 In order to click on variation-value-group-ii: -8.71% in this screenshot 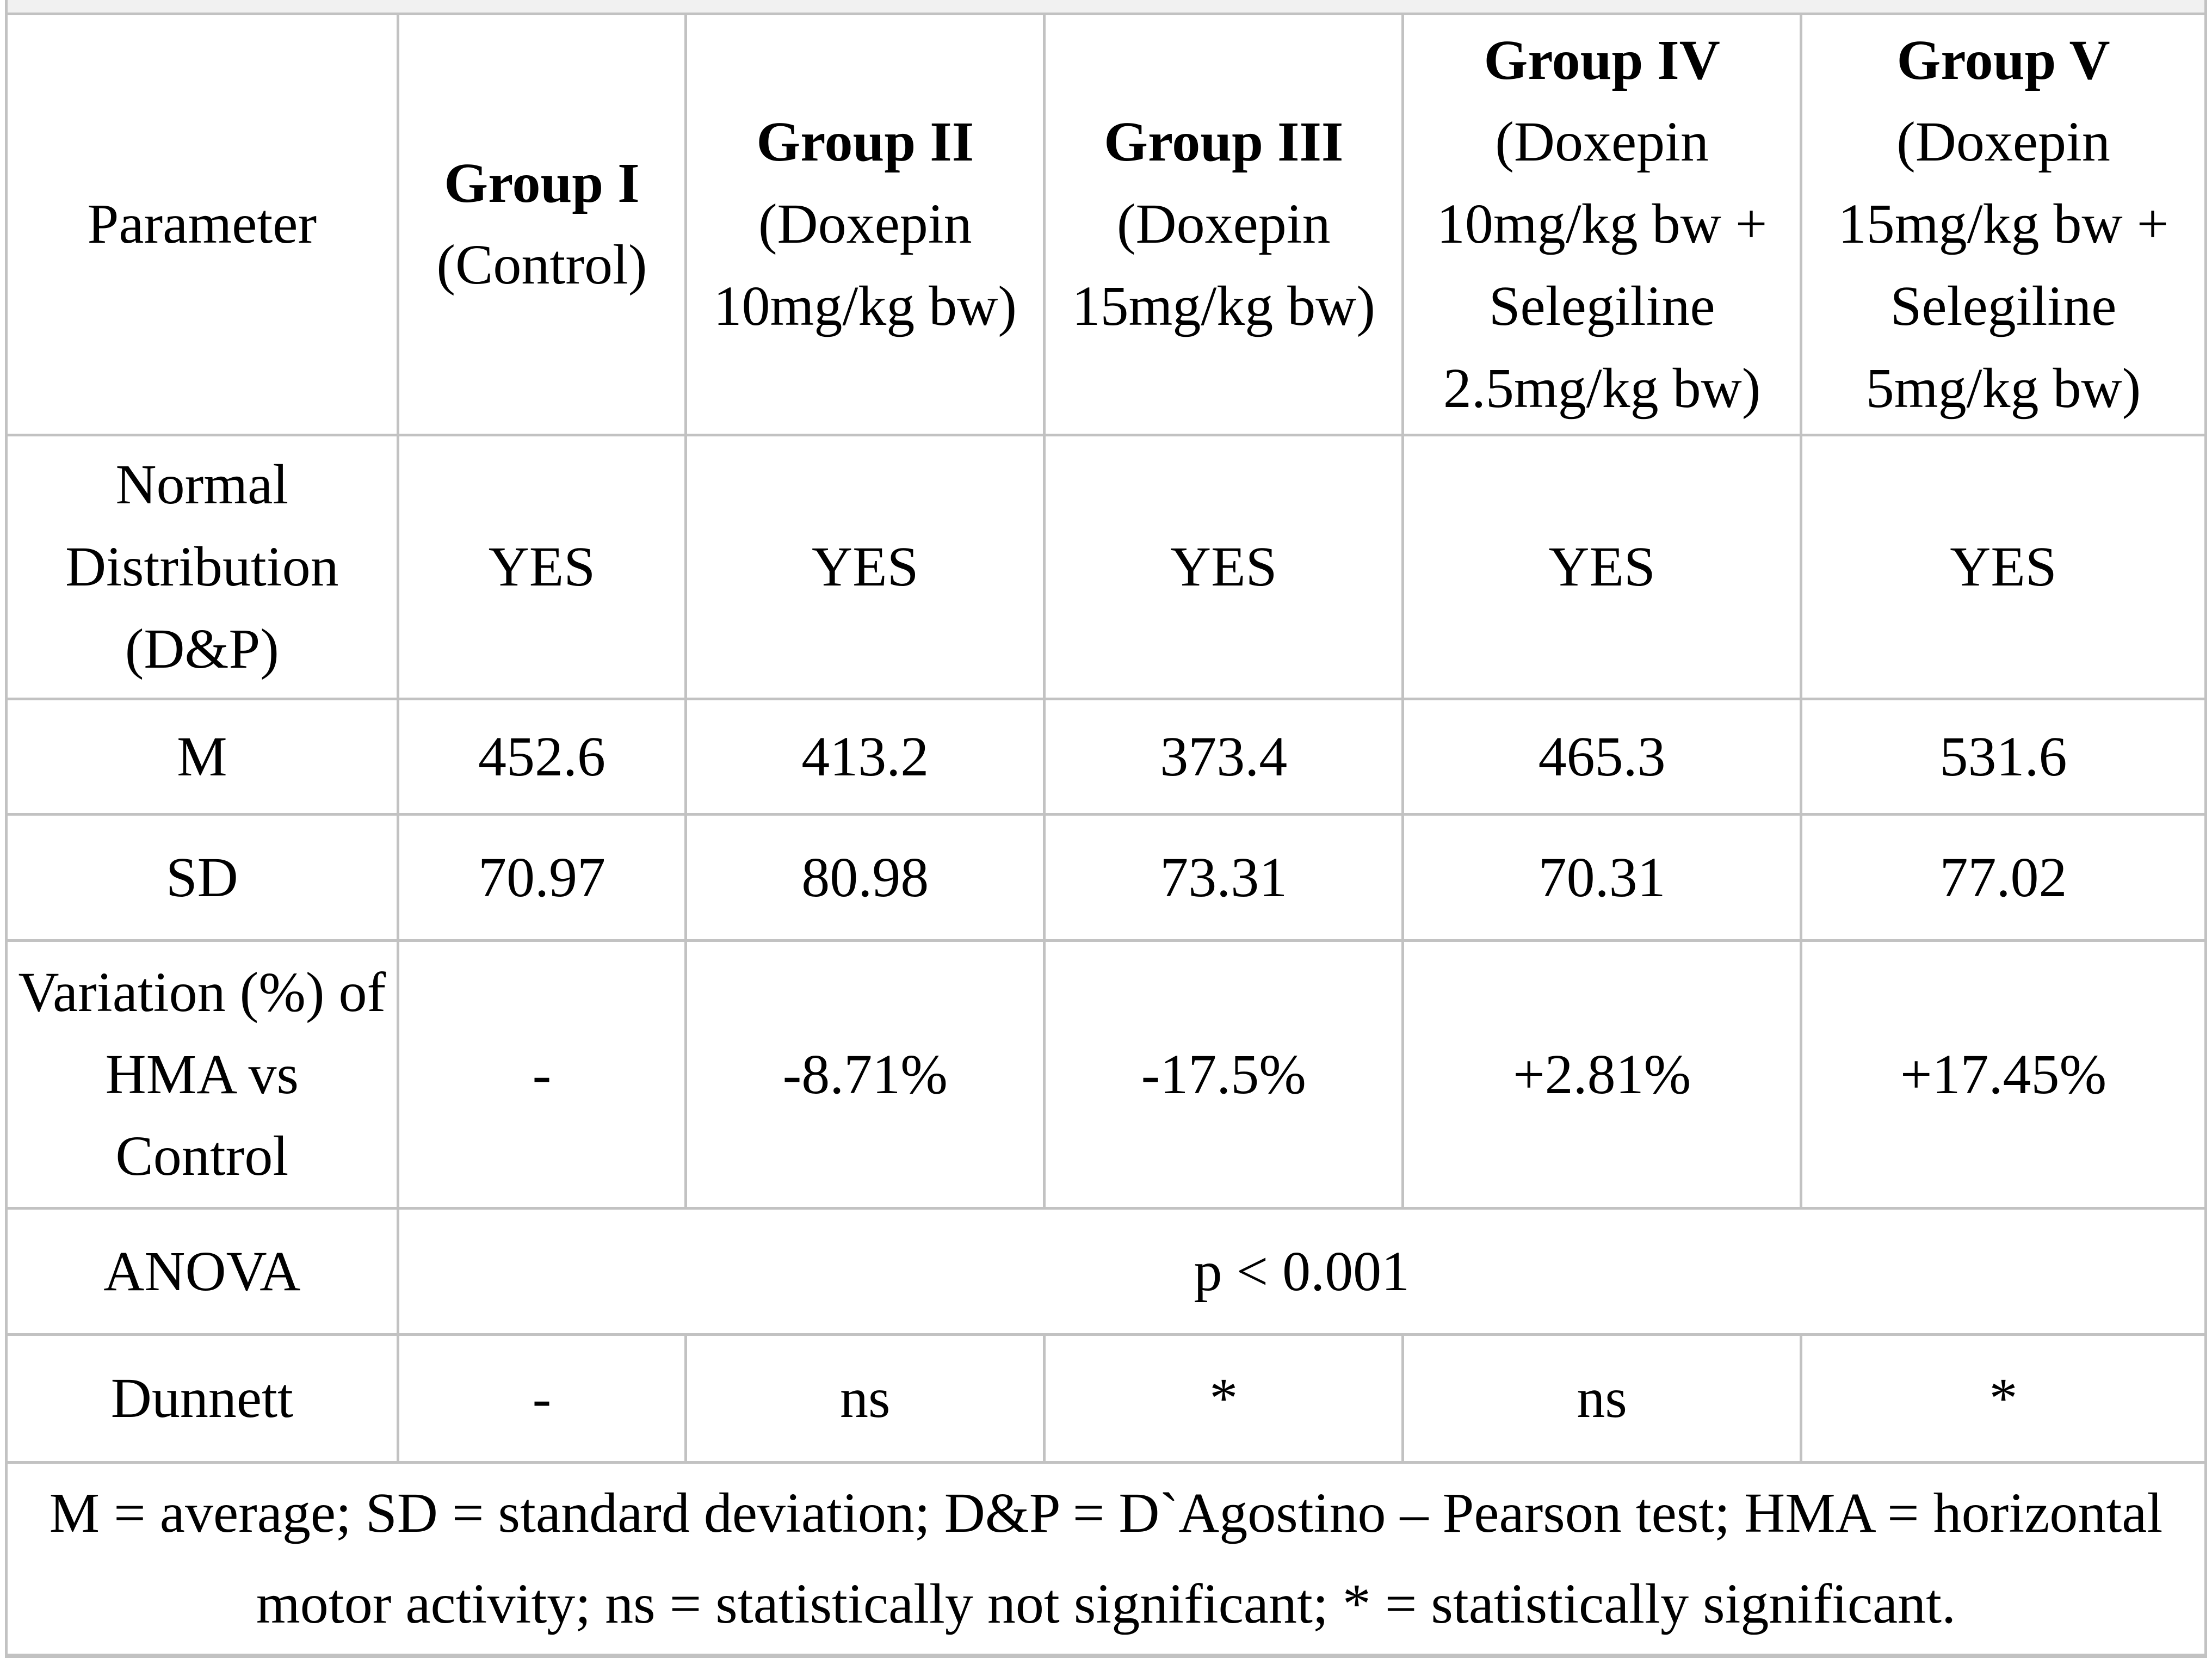, I will do `click(865, 1074)`.